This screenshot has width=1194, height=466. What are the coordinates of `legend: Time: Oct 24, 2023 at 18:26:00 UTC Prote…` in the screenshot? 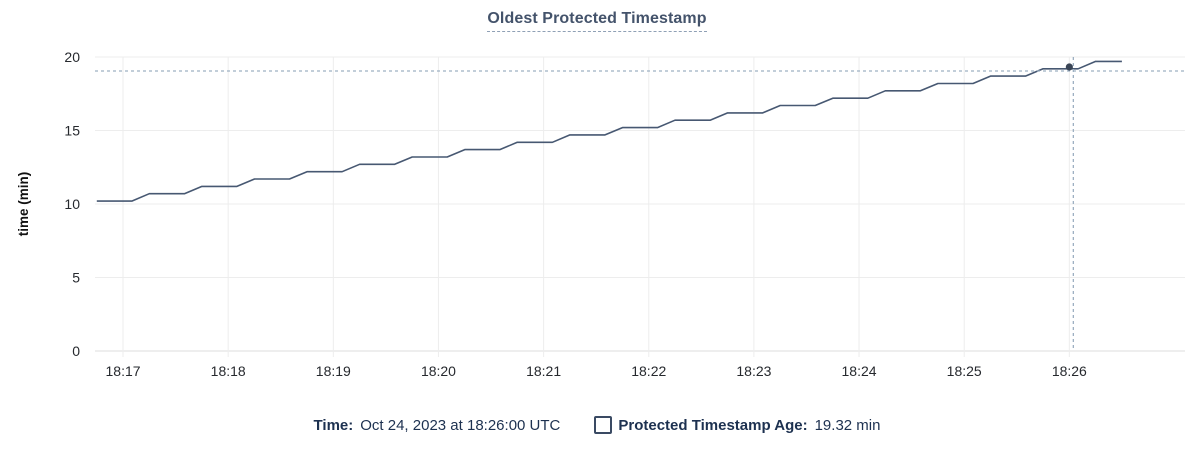 It's located at (597, 425).